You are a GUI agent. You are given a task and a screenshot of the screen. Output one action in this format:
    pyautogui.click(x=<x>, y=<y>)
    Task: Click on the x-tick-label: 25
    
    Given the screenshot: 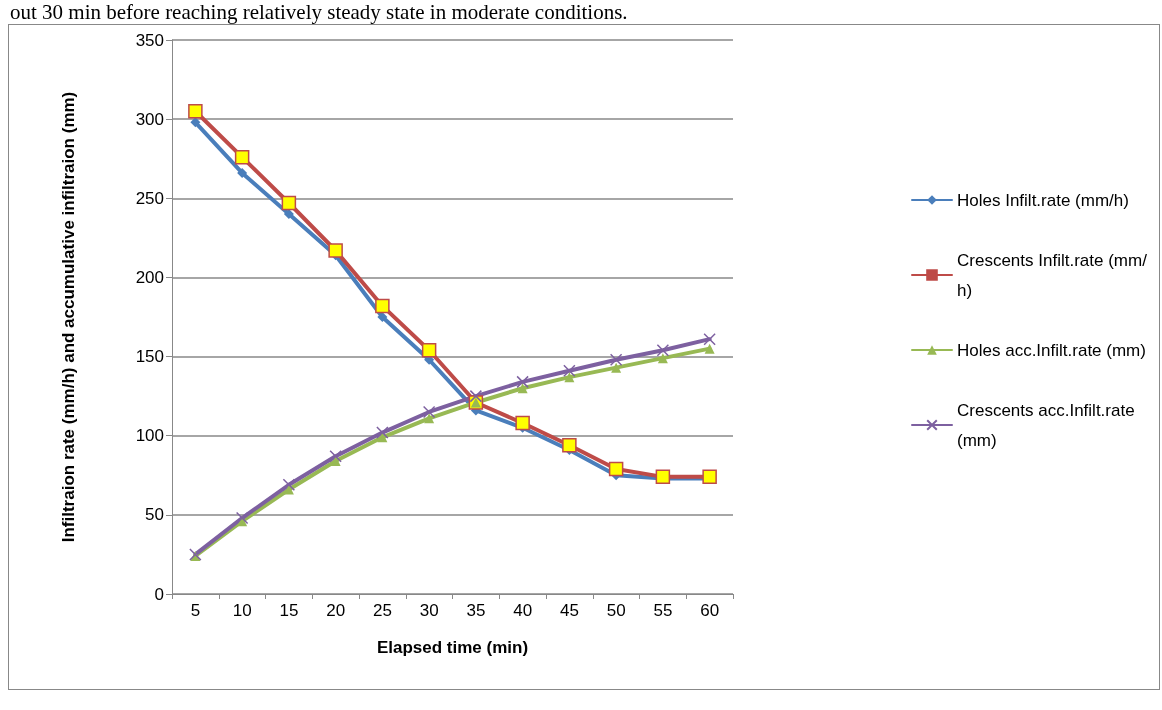 What is the action you would take?
    pyautogui.click(x=382, y=610)
    